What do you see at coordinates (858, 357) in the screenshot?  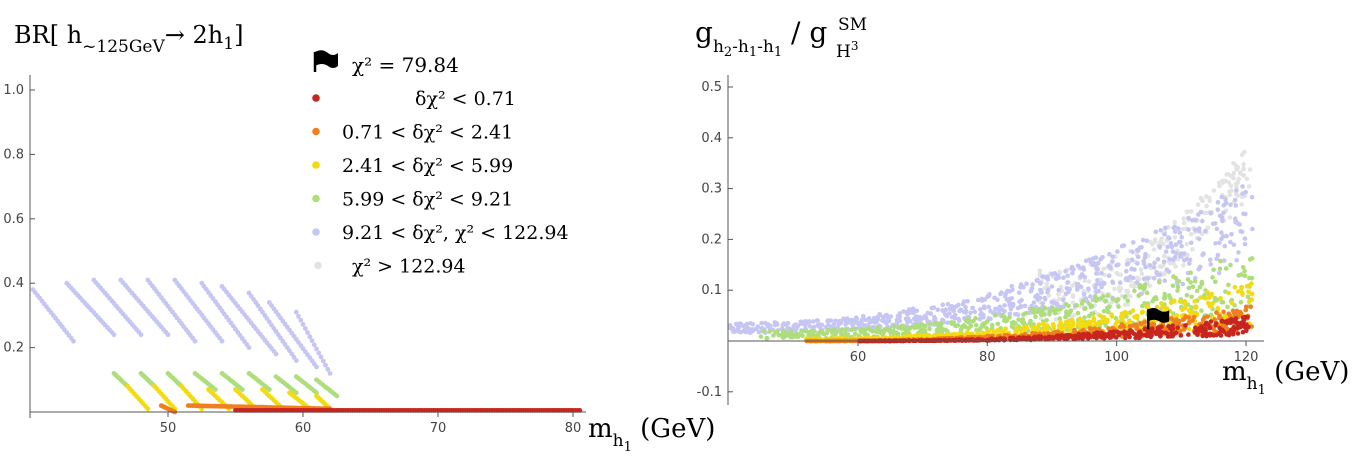 I see `right-x-tick-label: 60` at bounding box center [858, 357].